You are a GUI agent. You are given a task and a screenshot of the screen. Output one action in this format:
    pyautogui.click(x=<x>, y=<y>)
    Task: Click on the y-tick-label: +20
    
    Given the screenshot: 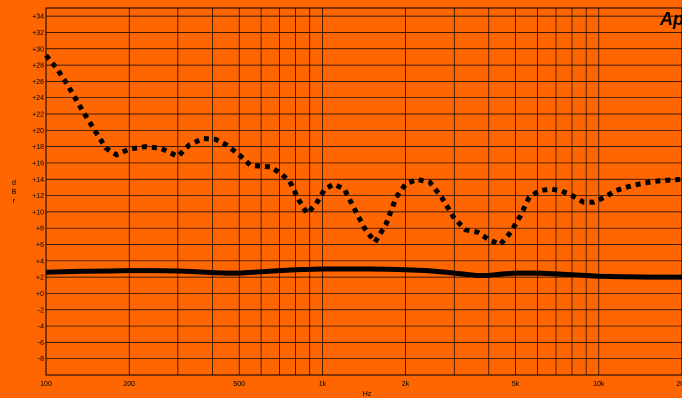 What is the action you would take?
    pyautogui.click(x=38, y=131)
    